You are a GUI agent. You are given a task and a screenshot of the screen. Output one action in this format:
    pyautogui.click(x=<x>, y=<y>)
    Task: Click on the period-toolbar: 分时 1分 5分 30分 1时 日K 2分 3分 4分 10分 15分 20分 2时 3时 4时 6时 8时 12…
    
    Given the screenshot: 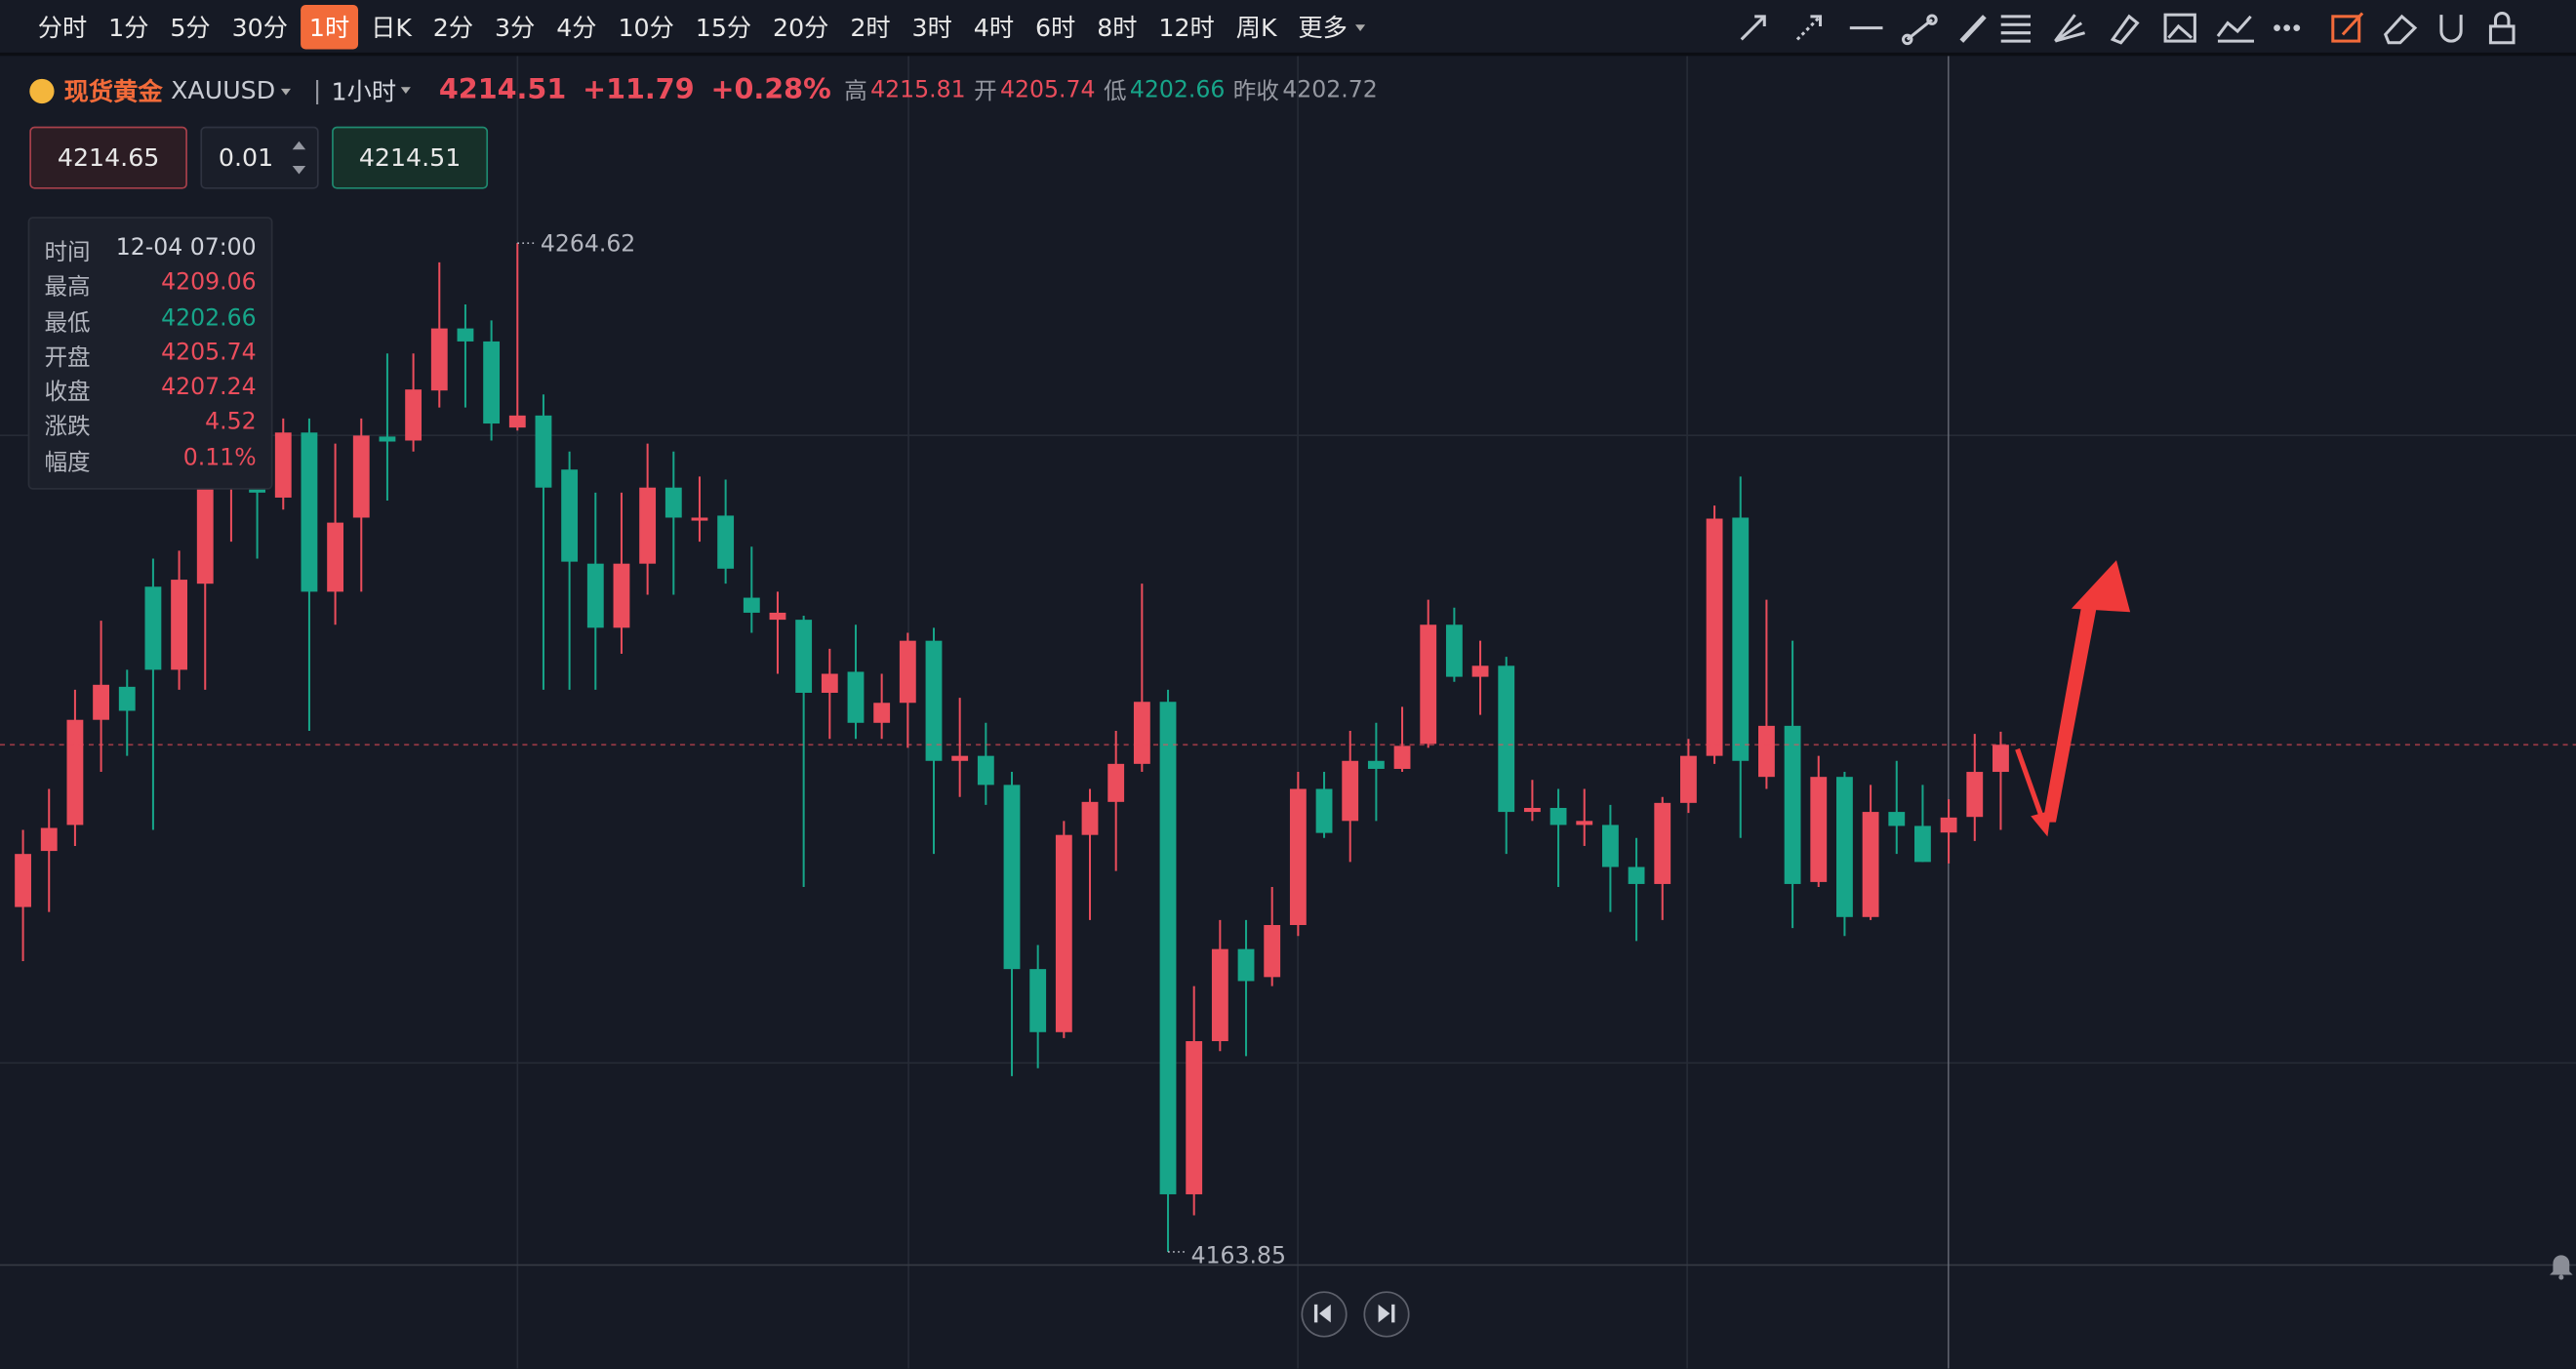 What is the action you would take?
    pyautogui.click(x=1288, y=28)
    